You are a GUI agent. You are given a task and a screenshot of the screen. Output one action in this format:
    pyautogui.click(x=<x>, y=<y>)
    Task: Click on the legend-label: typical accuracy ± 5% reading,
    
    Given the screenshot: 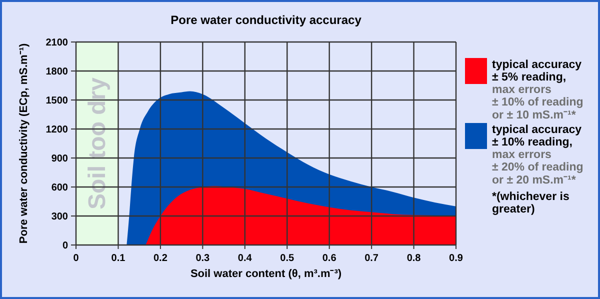 What is the action you would take?
    pyautogui.click(x=537, y=71)
    